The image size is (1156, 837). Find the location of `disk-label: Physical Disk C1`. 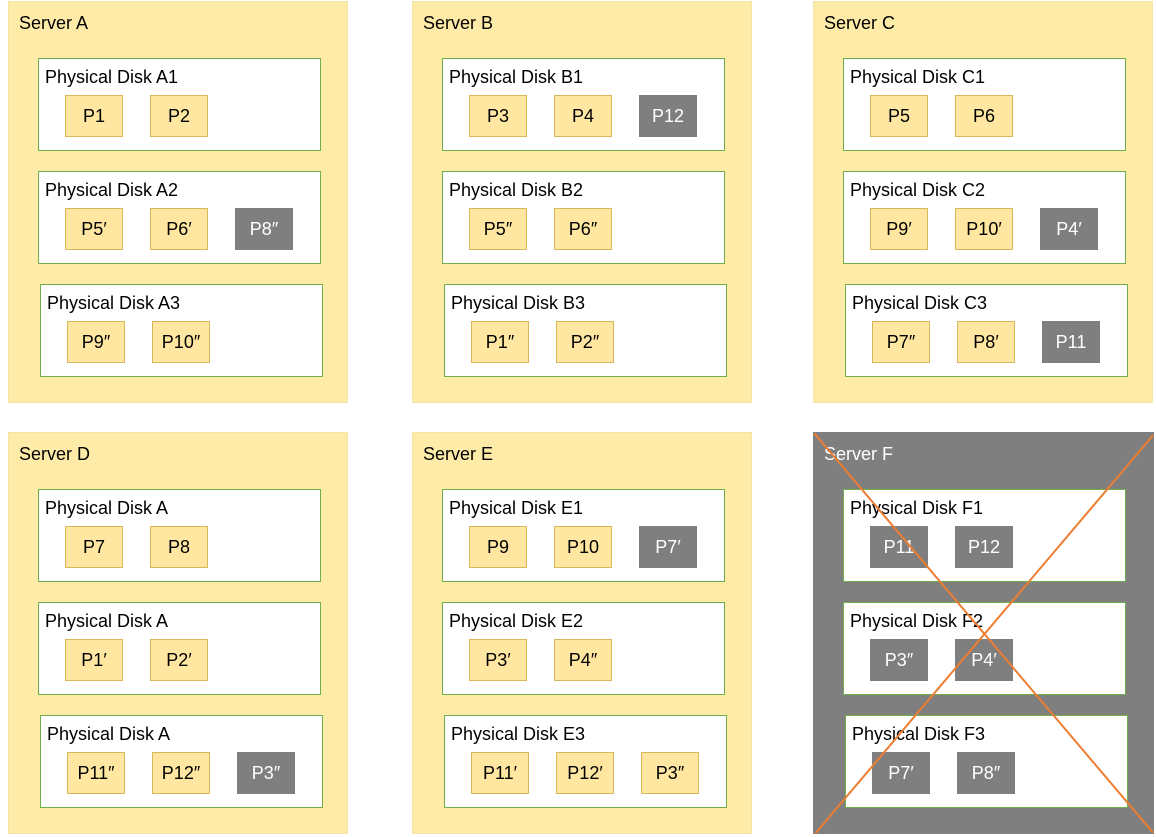

disk-label: Physical Disk C1 is located at coordinates (918, 77).